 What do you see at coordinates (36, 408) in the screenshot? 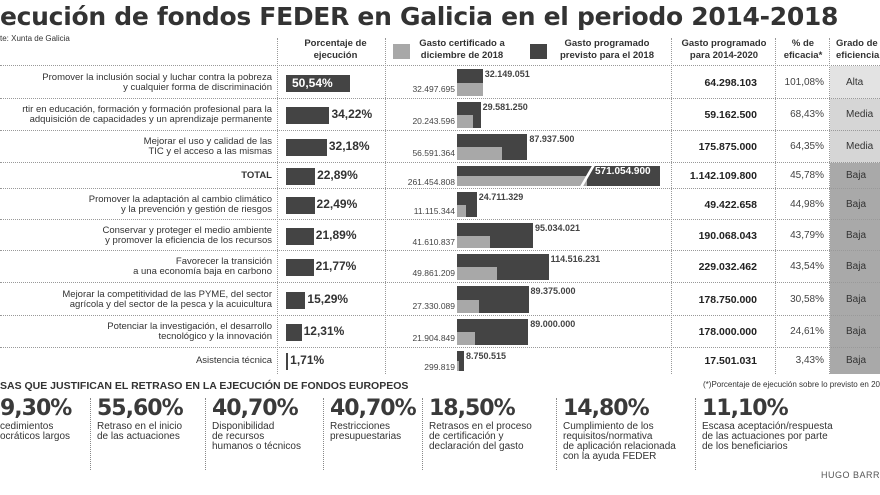
I see `cause-percentage: 9,30%` at bounding box center [36, 408].